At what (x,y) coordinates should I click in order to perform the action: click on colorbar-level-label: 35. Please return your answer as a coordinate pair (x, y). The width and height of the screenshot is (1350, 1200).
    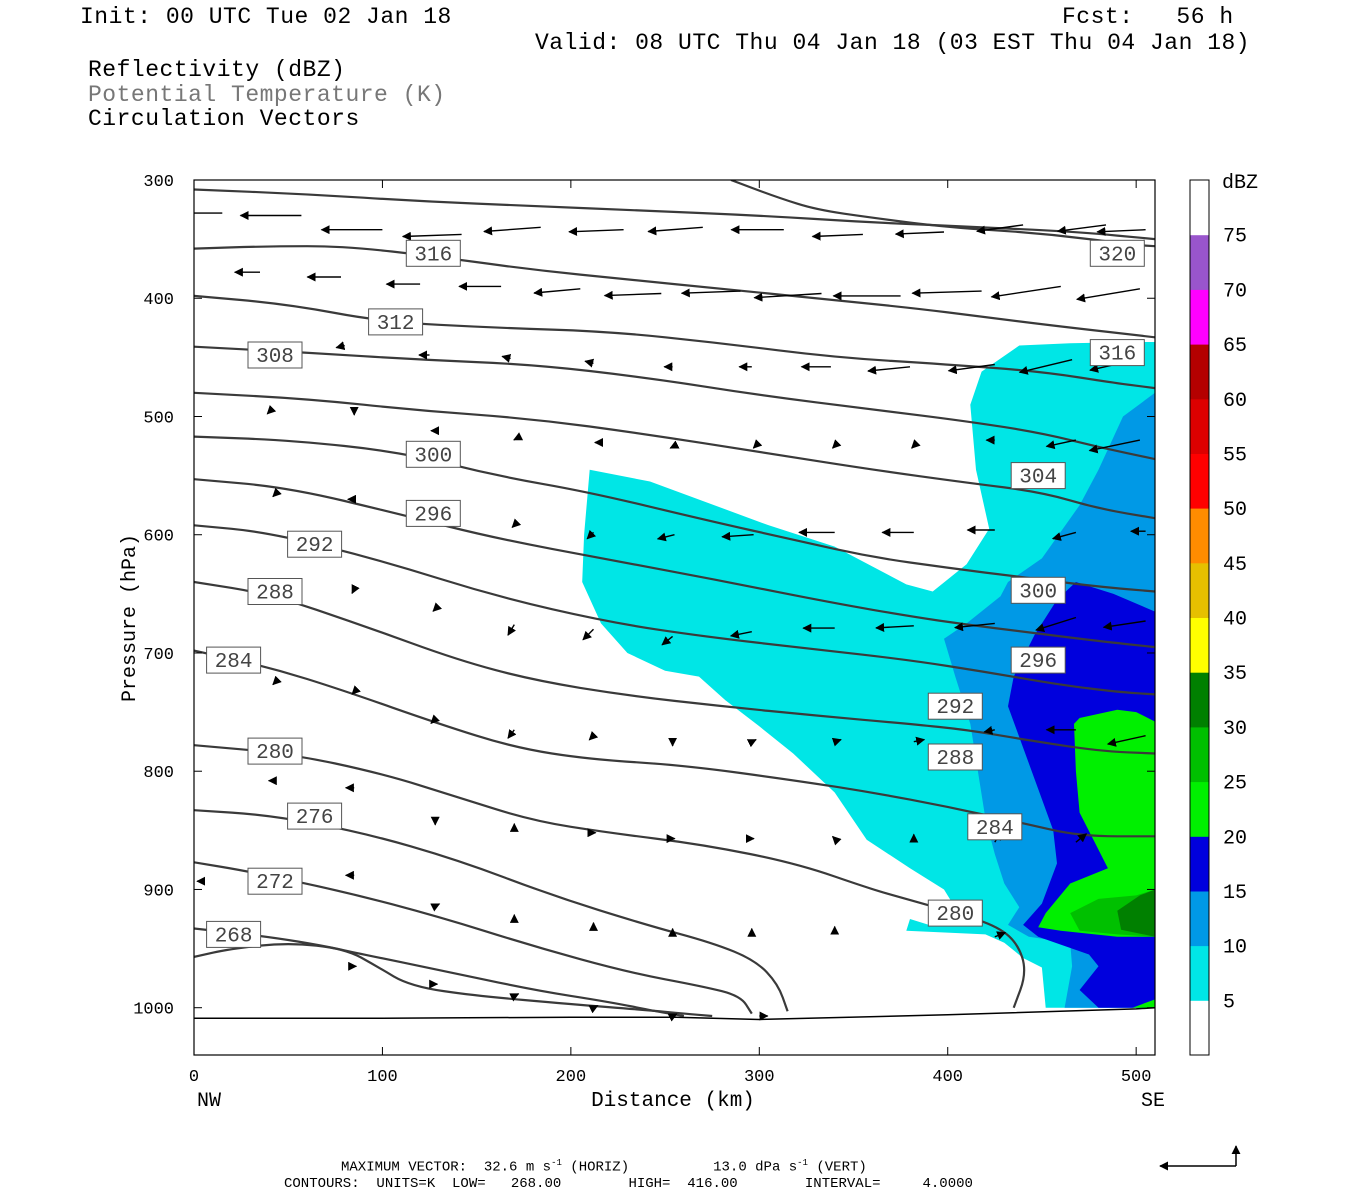
    Looking at the image, I should click on (1235, 674).